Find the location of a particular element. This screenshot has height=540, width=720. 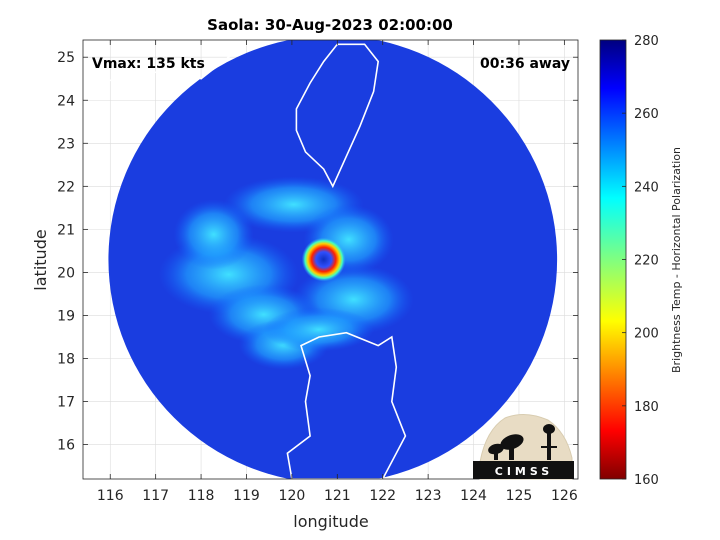

logo-band is located at coordinates (523, 470).